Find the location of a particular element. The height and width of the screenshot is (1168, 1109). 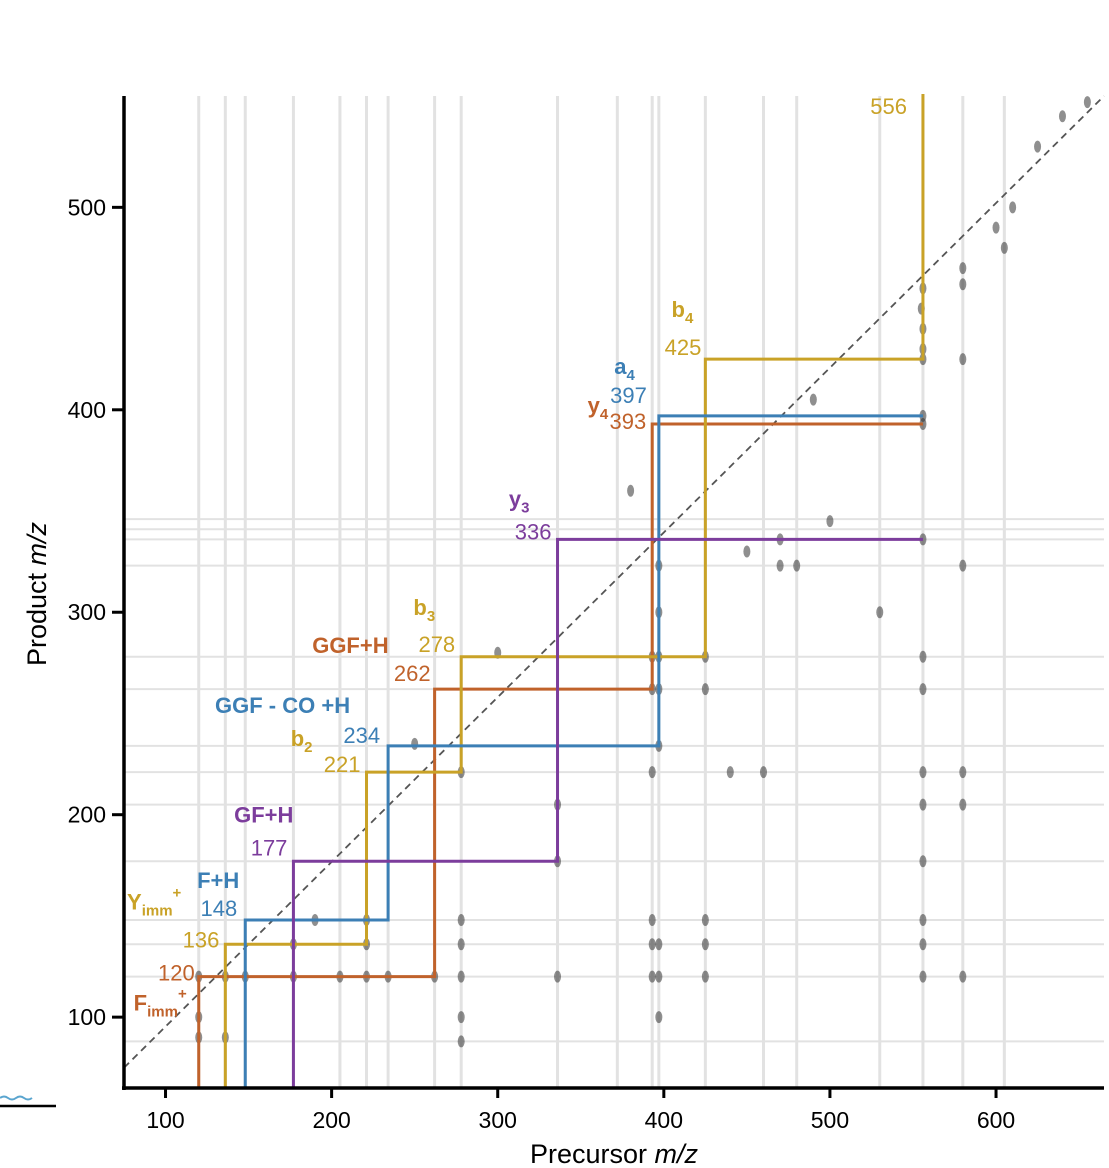

annotation-f-imm-label: Fimm+ is located at coordinates (160, 1003).